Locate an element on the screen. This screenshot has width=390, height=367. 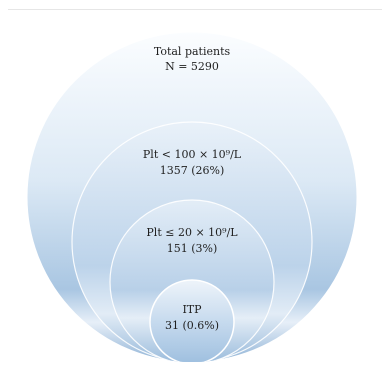
plt100-label-count: 1357 (26%) is located at coordinates (192, 170).